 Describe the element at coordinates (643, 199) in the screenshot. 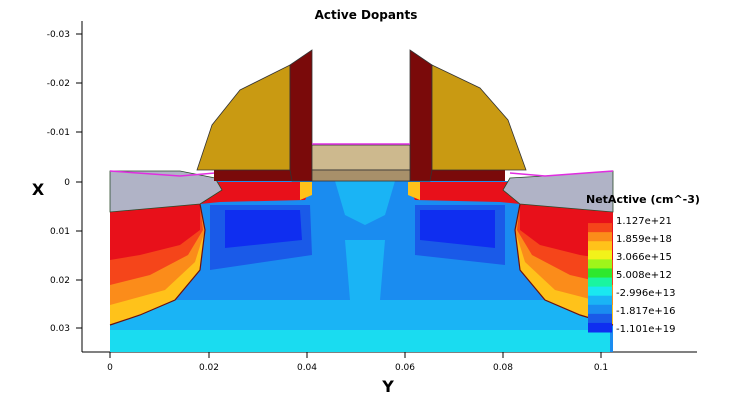

I see `legend-title: NetActive (cm^-3)` at that location.